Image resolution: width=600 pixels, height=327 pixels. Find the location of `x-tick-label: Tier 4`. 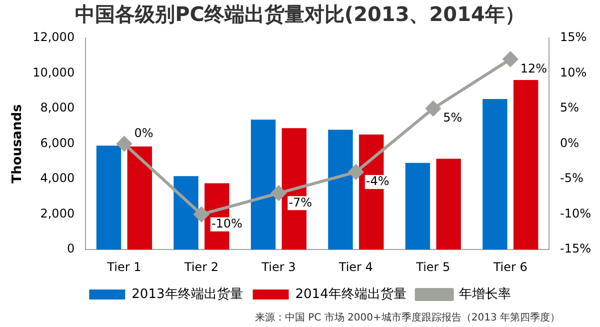

x-tick-label: Tier 4 is located at coordinates (355, 267).